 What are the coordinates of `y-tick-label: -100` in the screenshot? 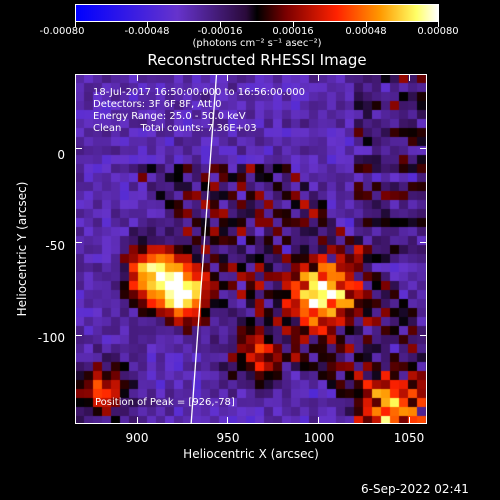 It's located at (51, 338).